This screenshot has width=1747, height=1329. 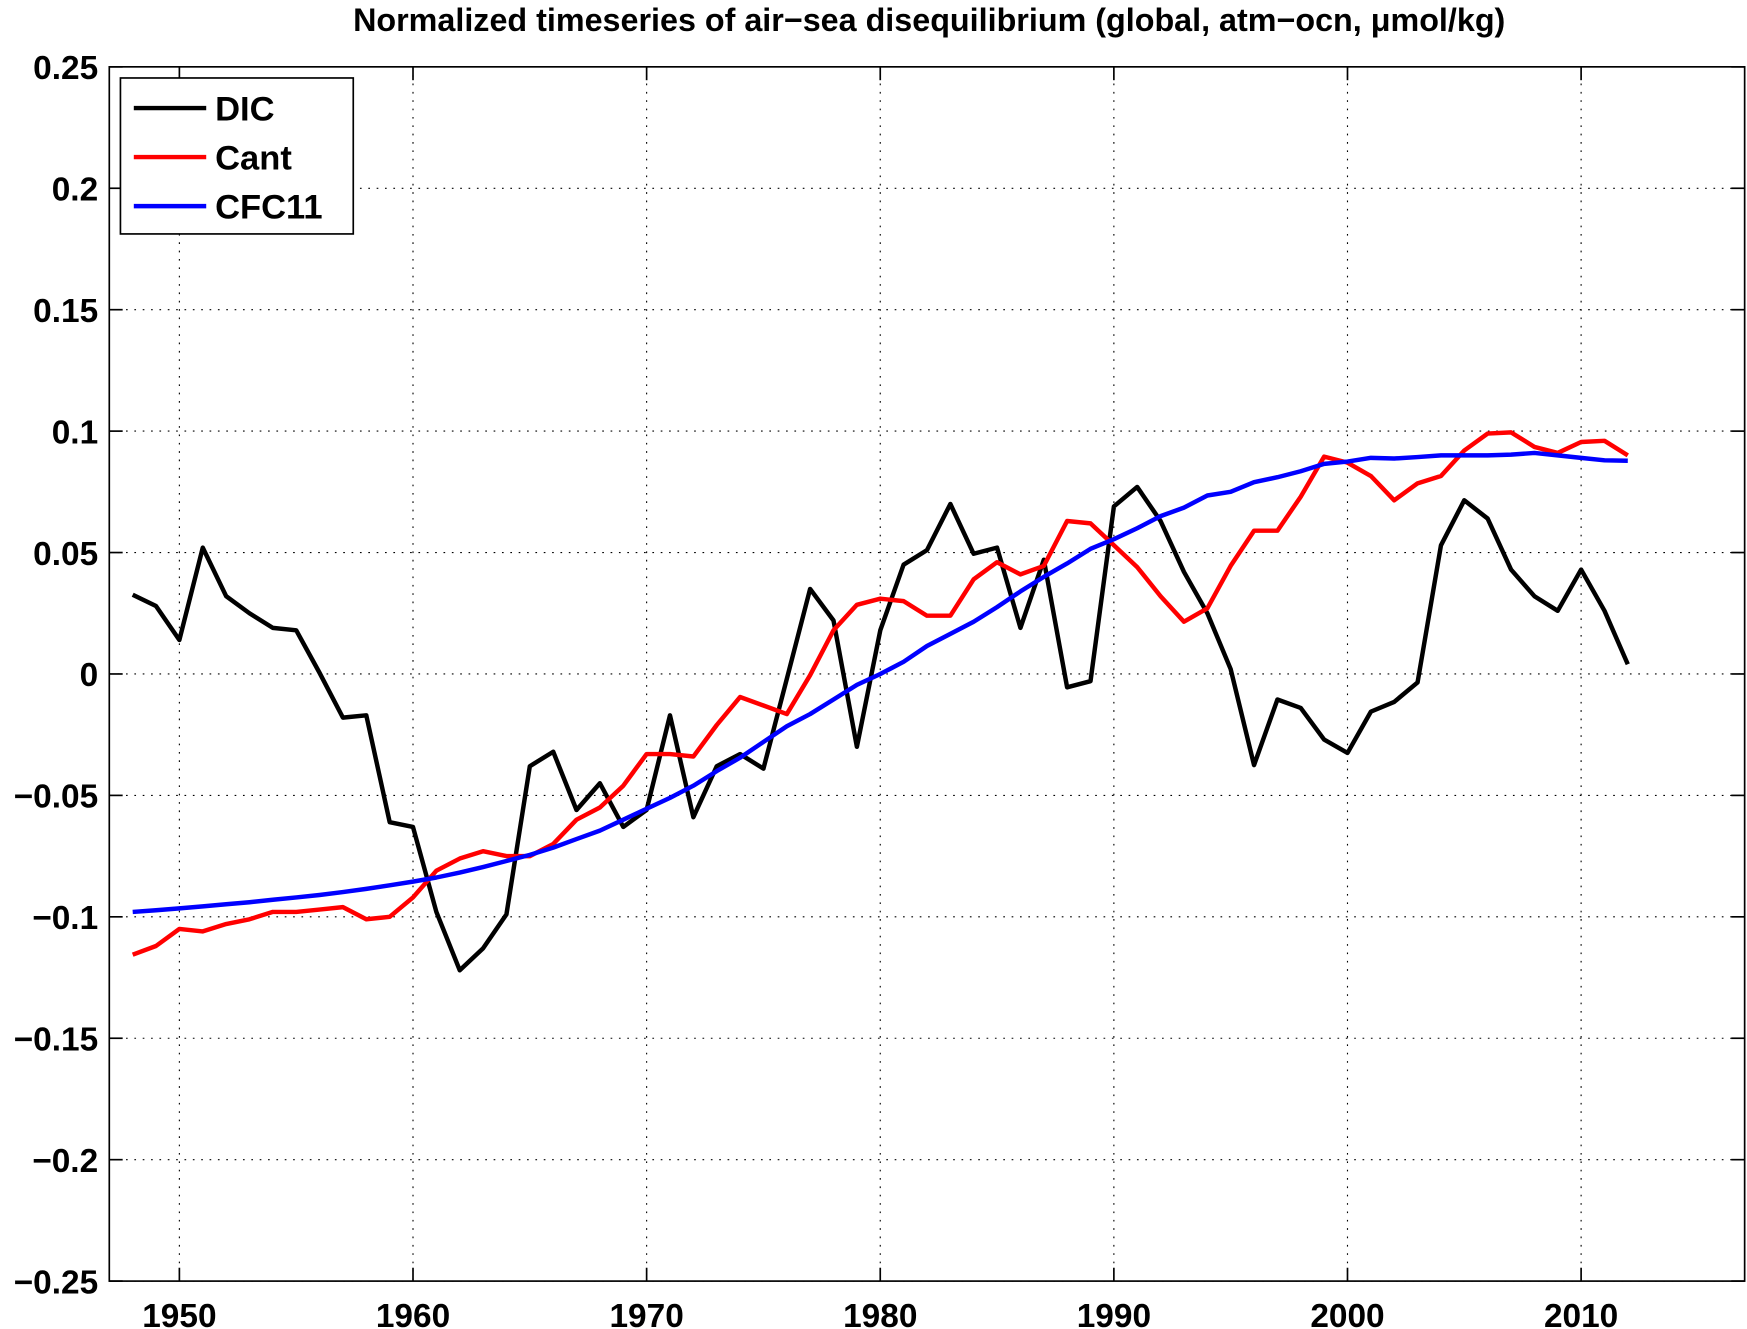 I want to click on x-tick-label: 1990, so click(x=1114, y=1313).